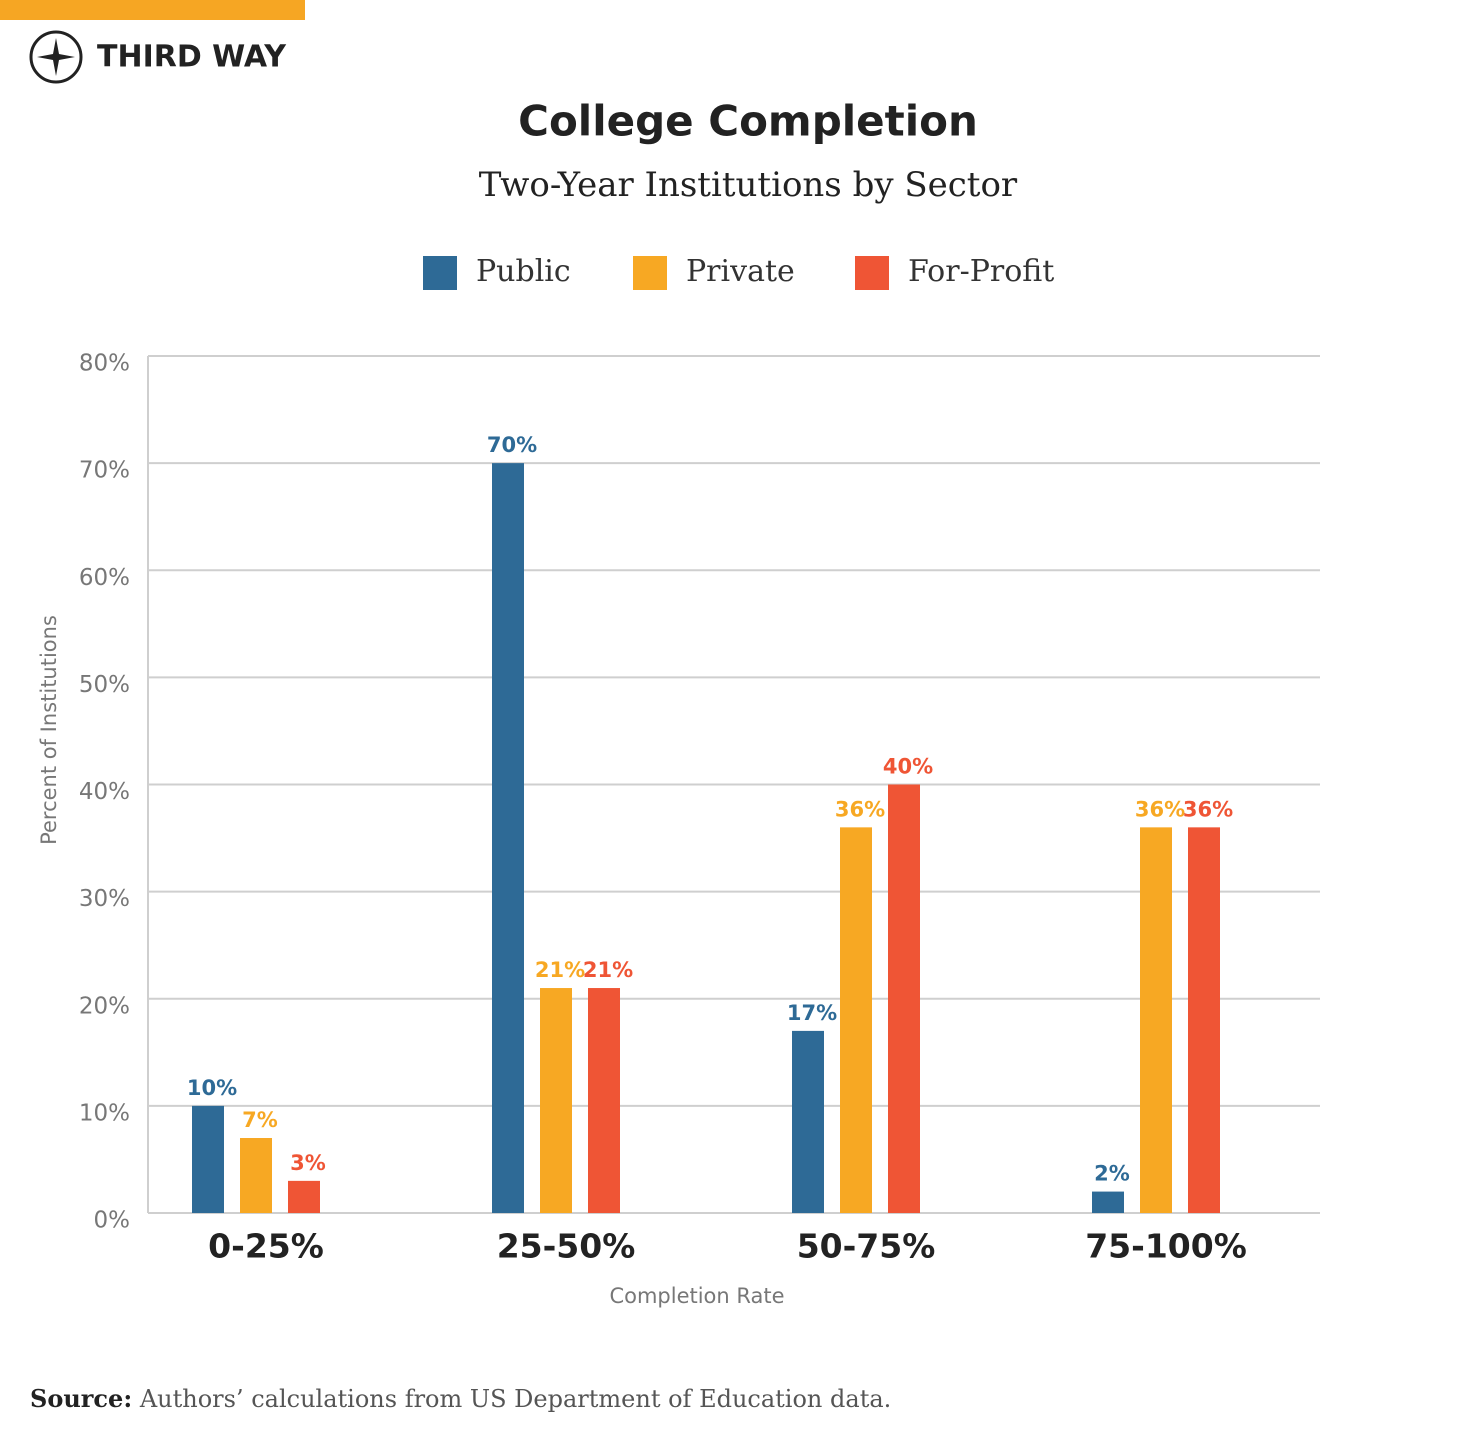 This screenshot has height=1449, width=1480. I want to click on value-label: 40%, so click(908, 767).